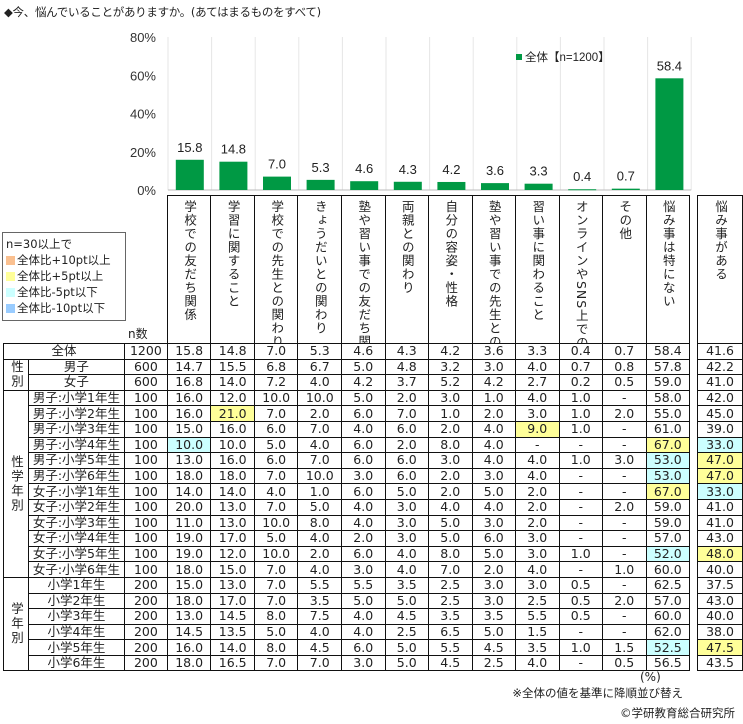 Image resolution: width=743 pixels, height=724 pixels. I want to click on has-worry-cell: 45.0, so click(720, 413).